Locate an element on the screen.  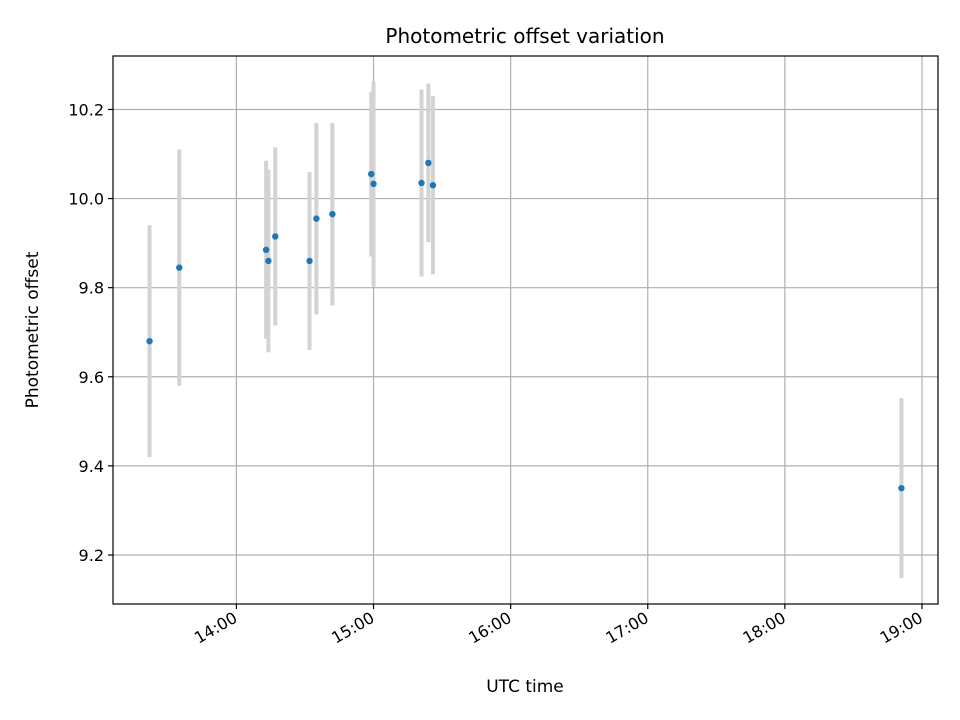
chart-title: Photometric offset variation is located at coordinates (524, 36).